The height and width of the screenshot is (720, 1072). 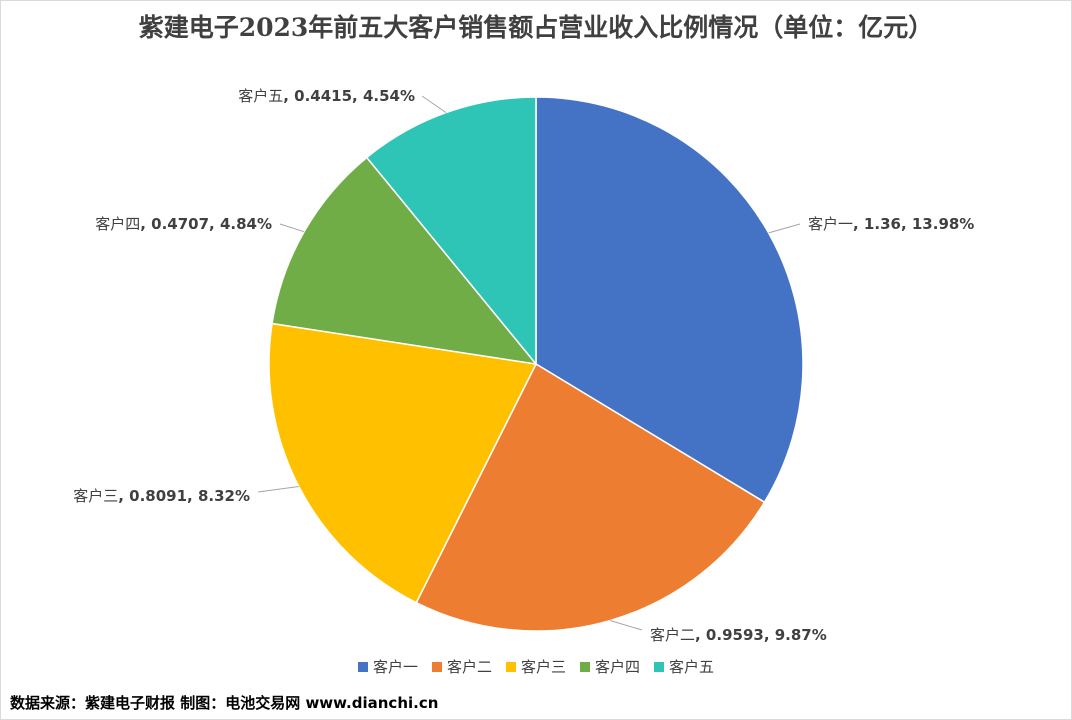 What do you see at coordinates (891, 224) in the screenshot?
I see `data-label-1: 客户一, 1.36, 13.98%` at bounding box center [891, 224].